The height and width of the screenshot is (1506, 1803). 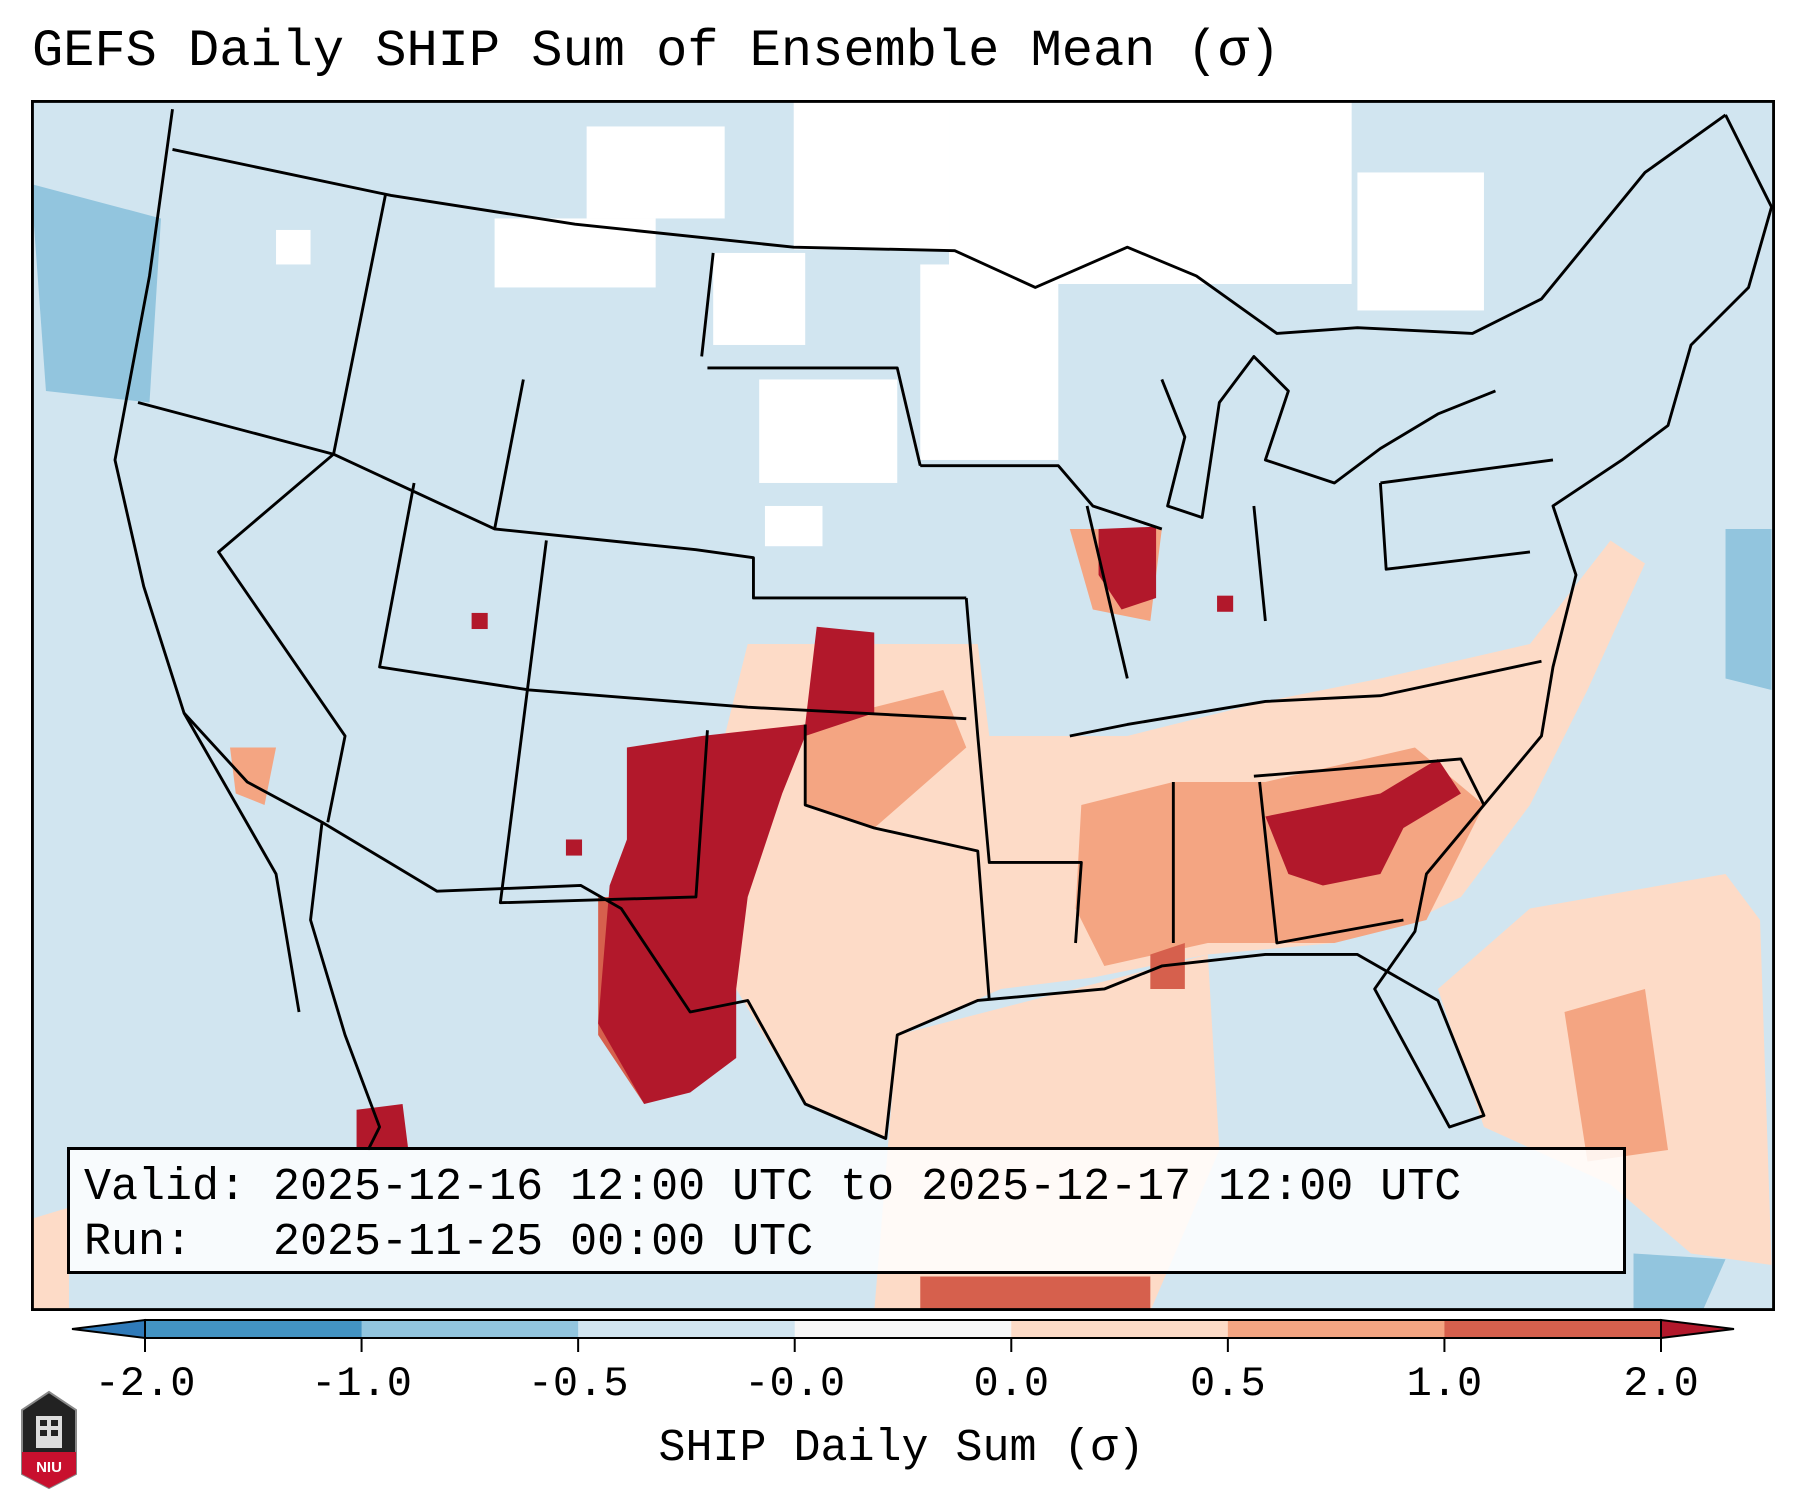 I want to click on colorbar-tick-label: -0.0, so click(x=795, y=1384).